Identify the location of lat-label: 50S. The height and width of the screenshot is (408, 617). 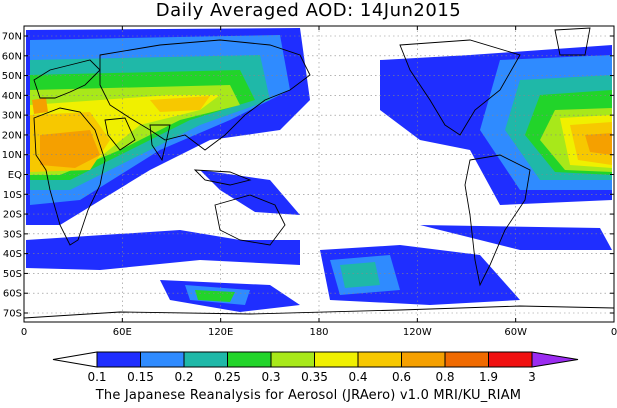
(12, 274).